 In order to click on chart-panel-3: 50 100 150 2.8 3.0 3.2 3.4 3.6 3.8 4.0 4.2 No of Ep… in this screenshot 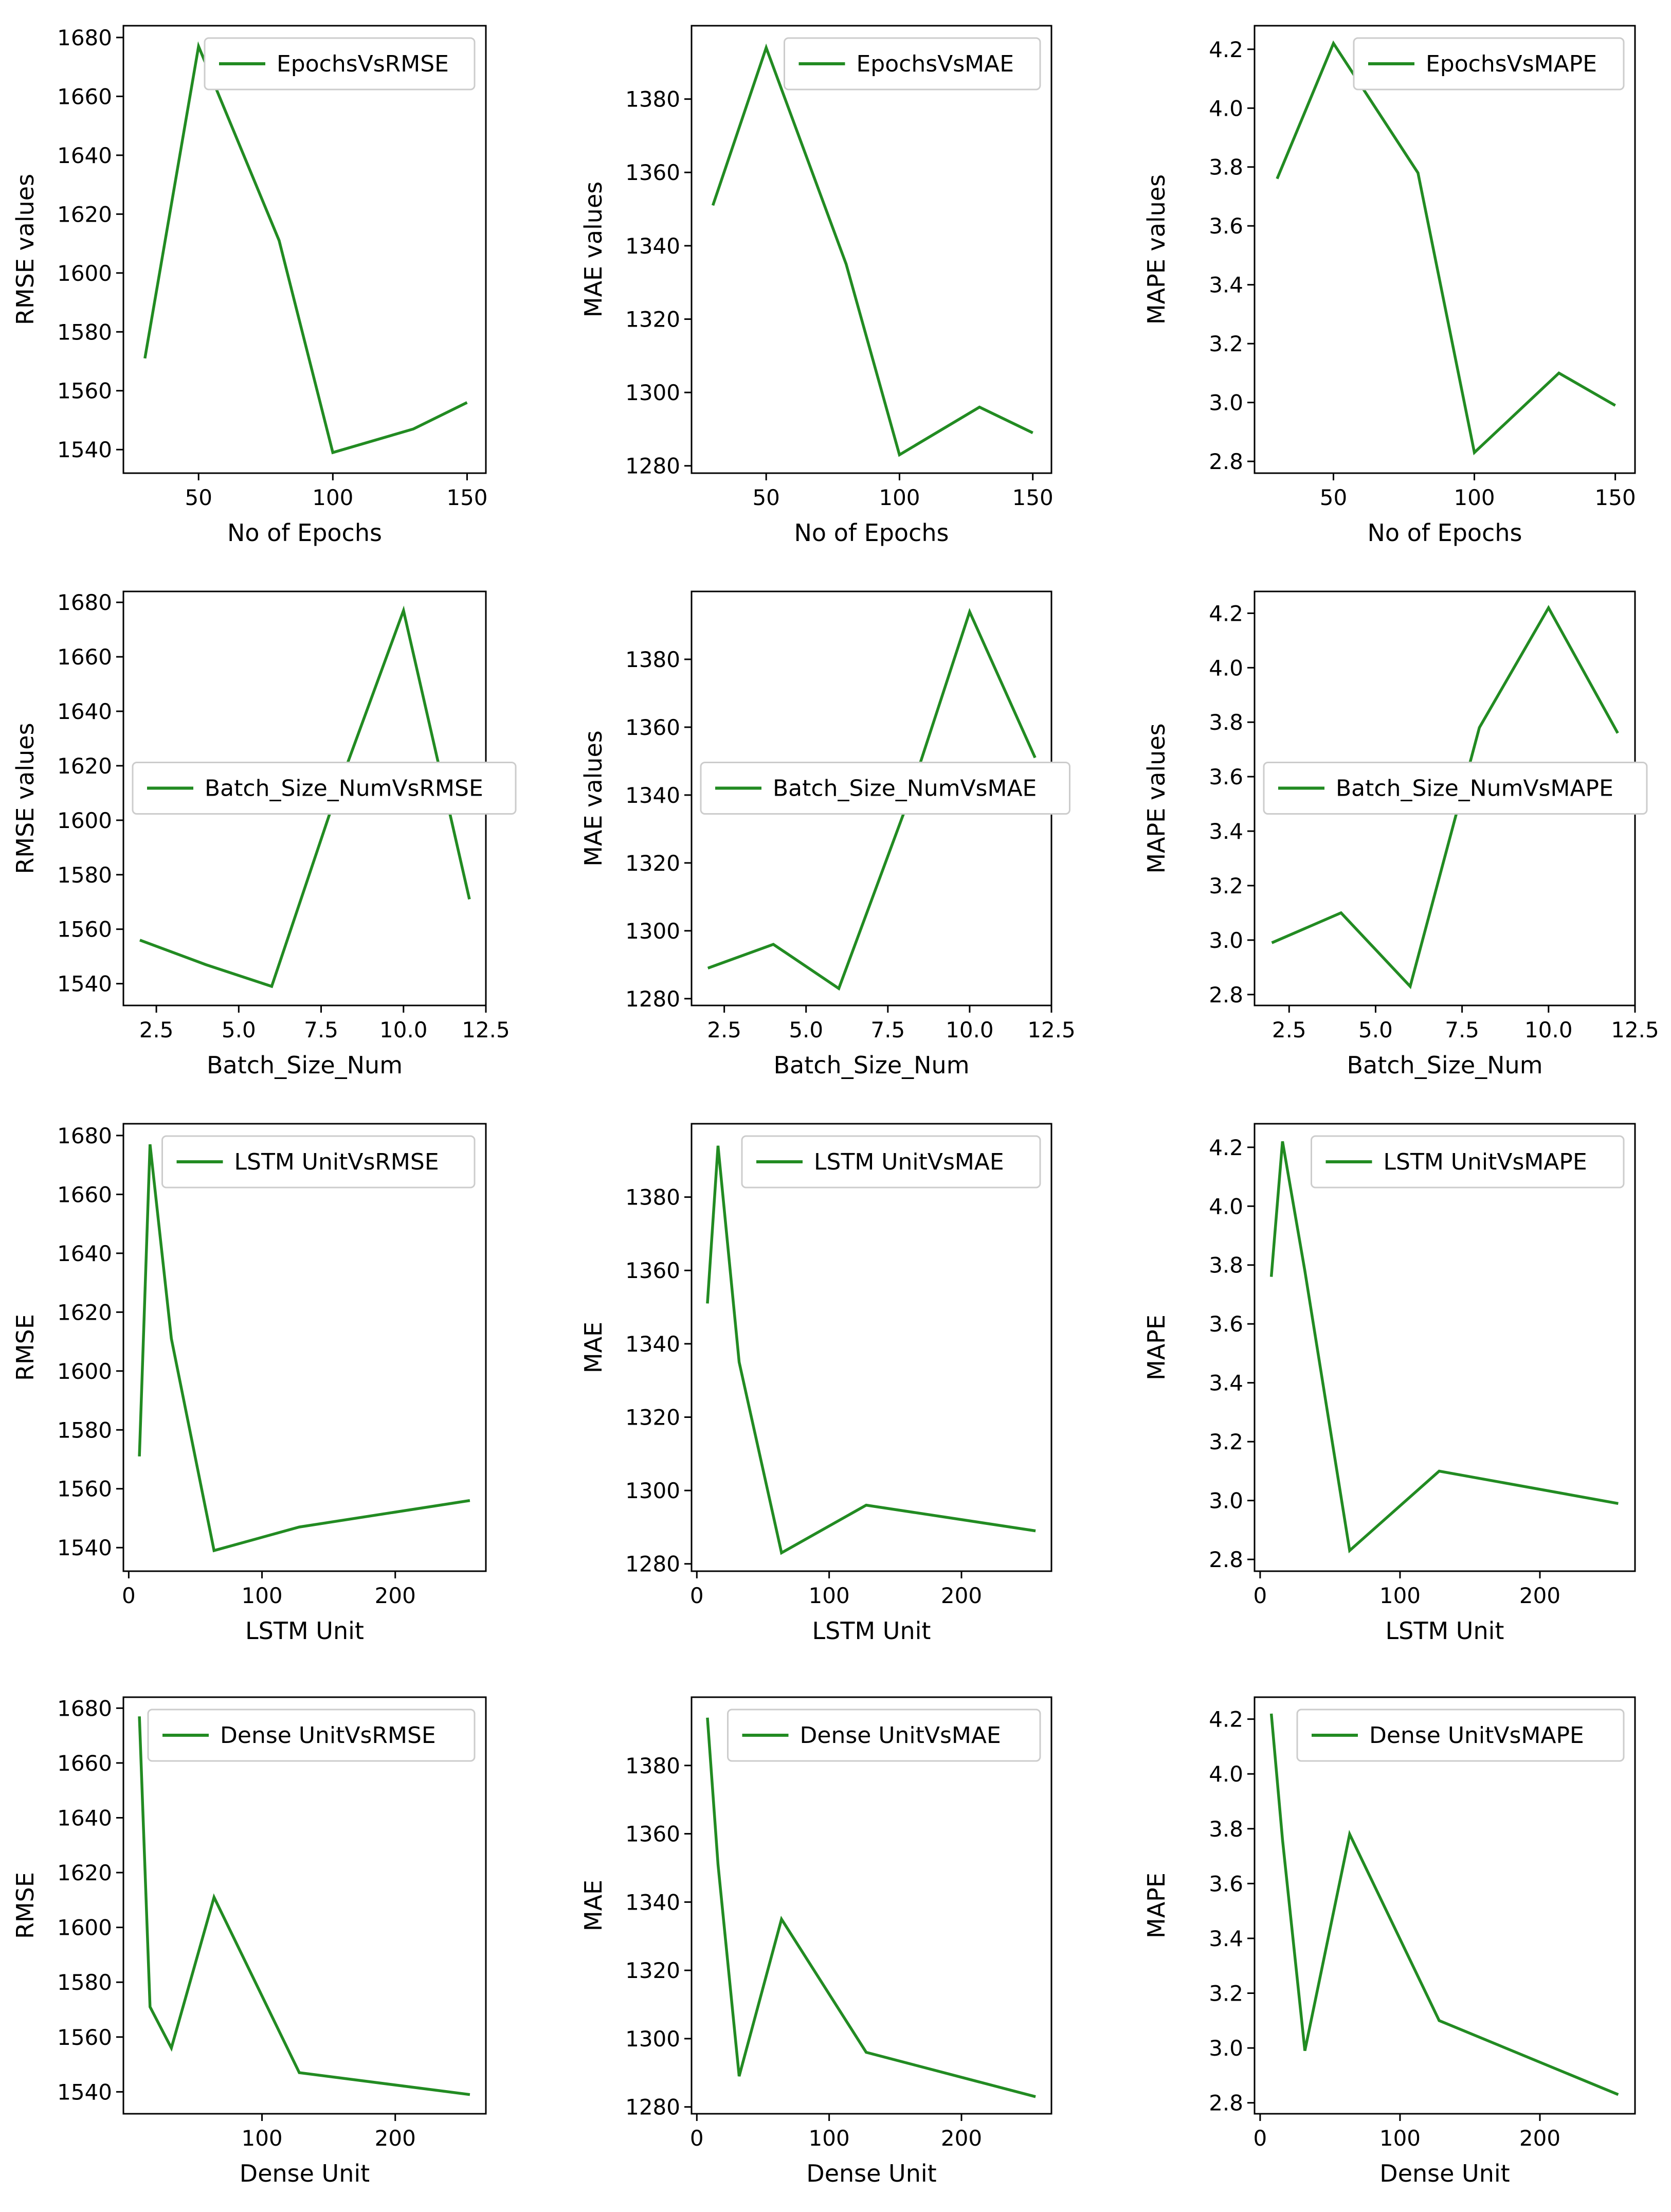, I will do `click(1389, 286)`.